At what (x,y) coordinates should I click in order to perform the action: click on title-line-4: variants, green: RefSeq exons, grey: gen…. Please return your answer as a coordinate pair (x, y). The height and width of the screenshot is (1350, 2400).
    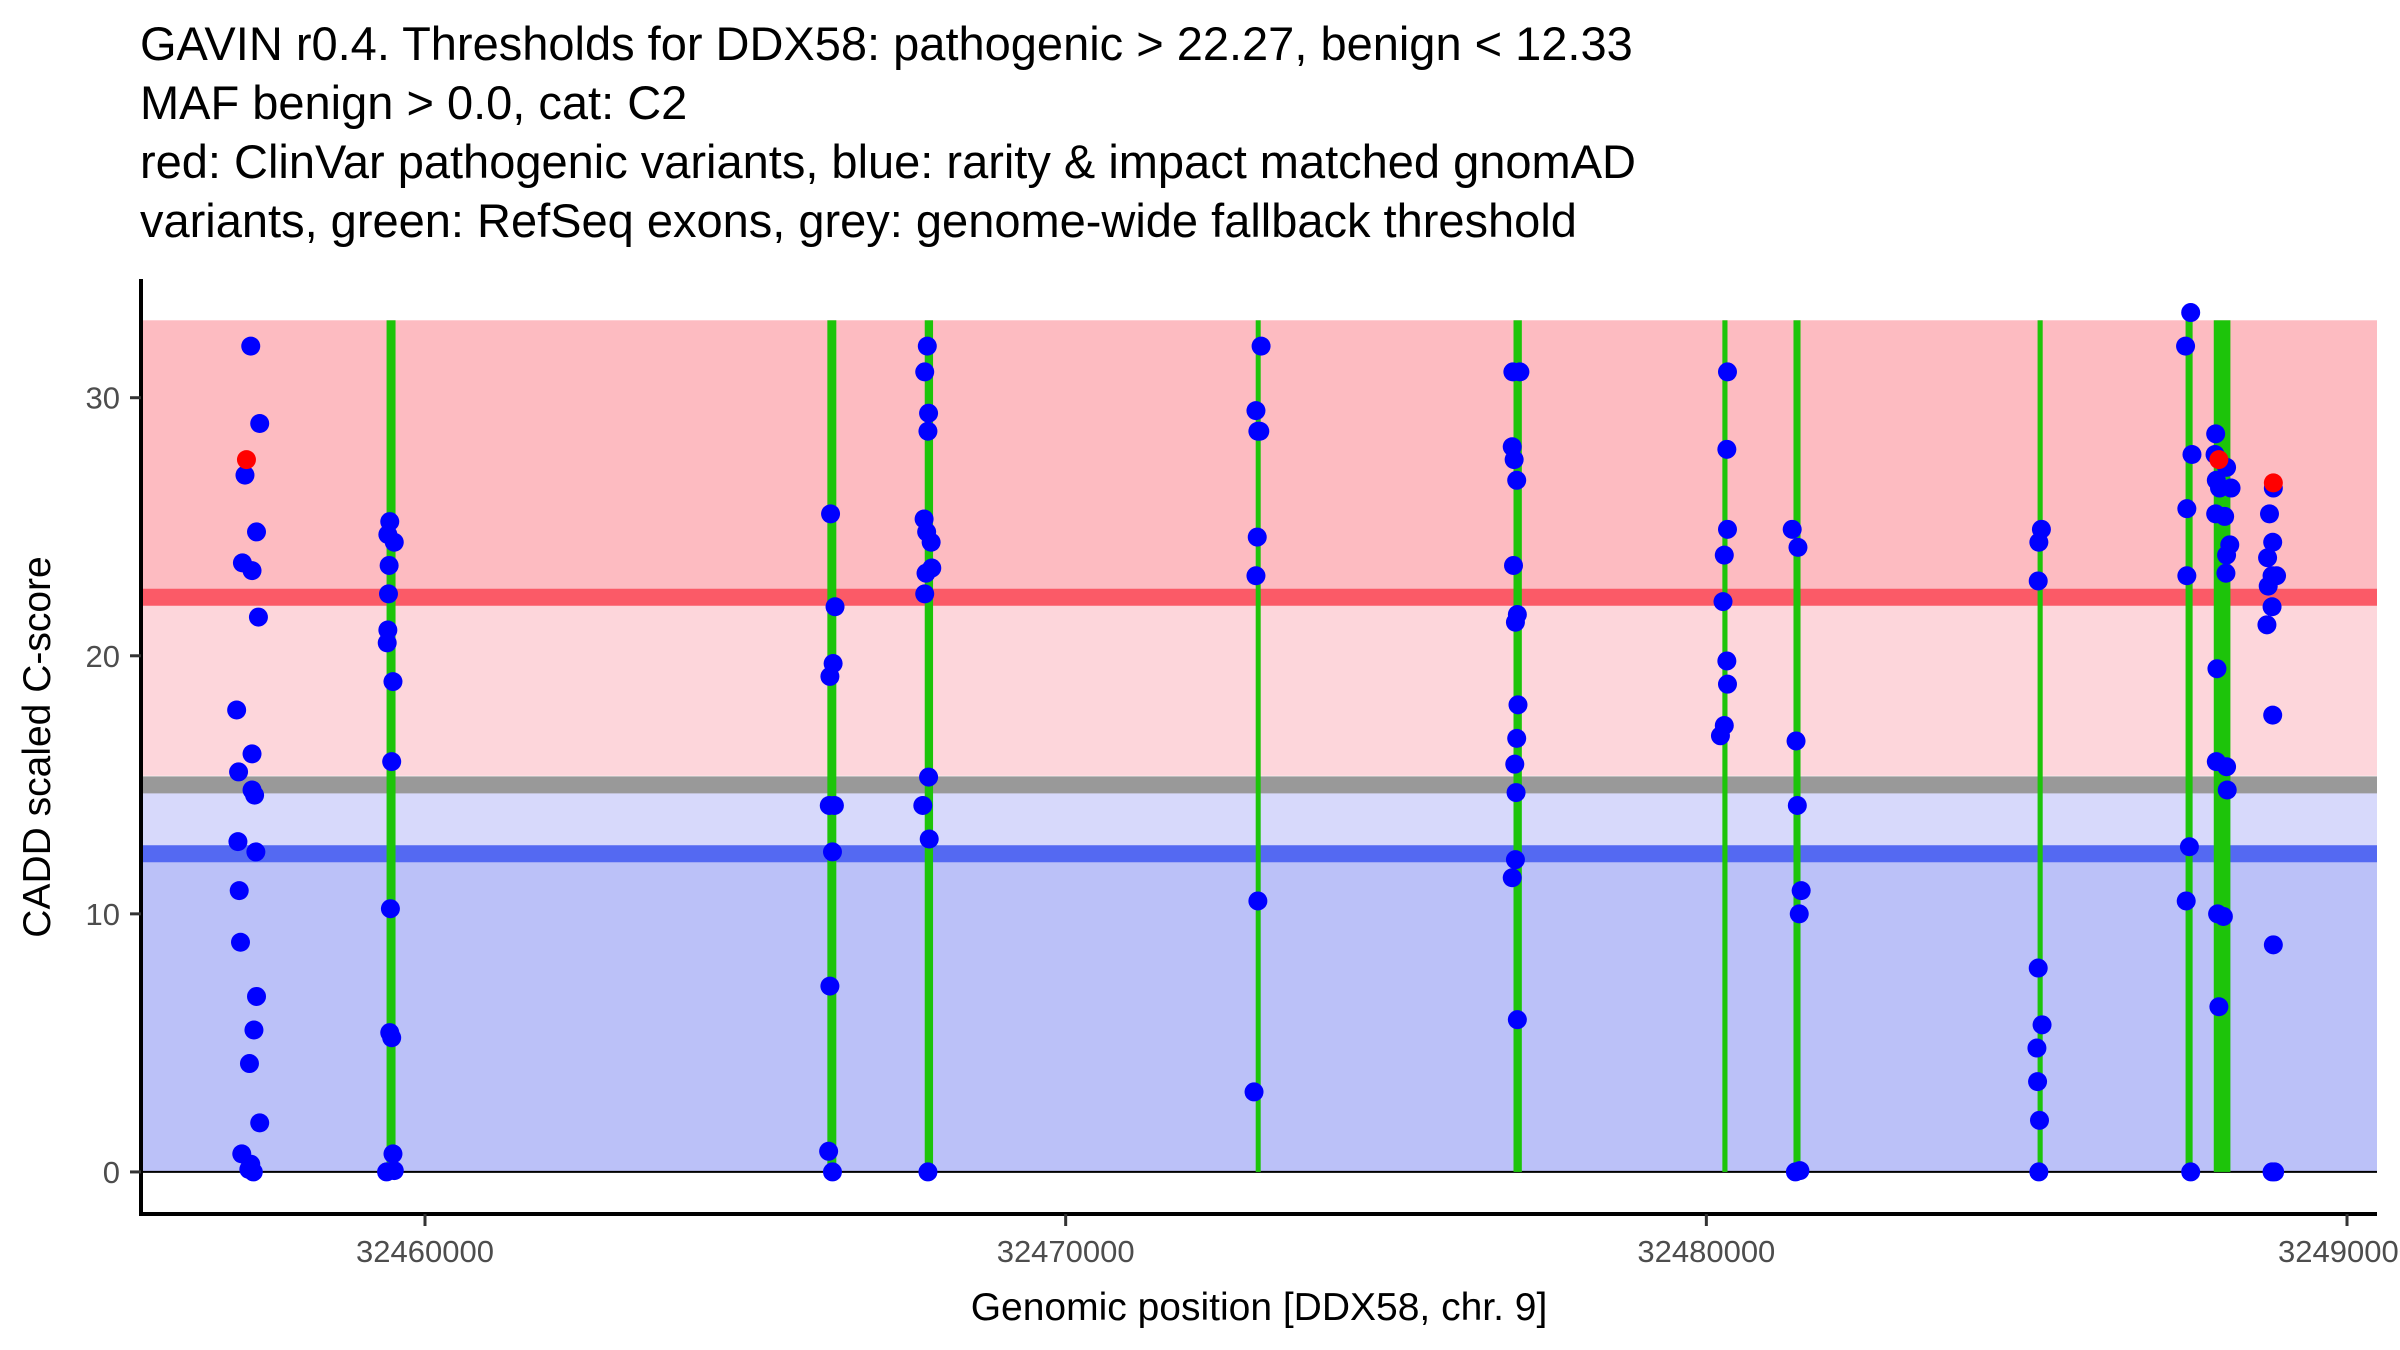
    Looking at the image, I should click on (858, 220).